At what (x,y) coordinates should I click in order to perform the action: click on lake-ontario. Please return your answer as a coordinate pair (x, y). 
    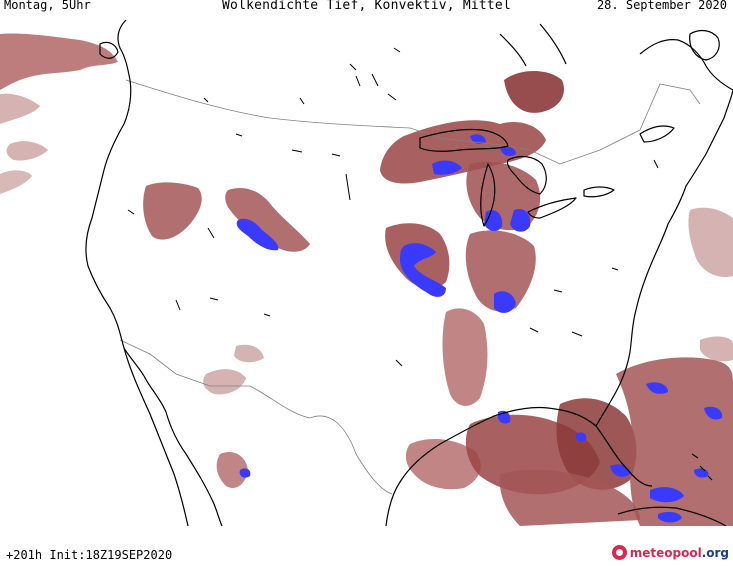
    Looking at the image, I should click on (599, 192).